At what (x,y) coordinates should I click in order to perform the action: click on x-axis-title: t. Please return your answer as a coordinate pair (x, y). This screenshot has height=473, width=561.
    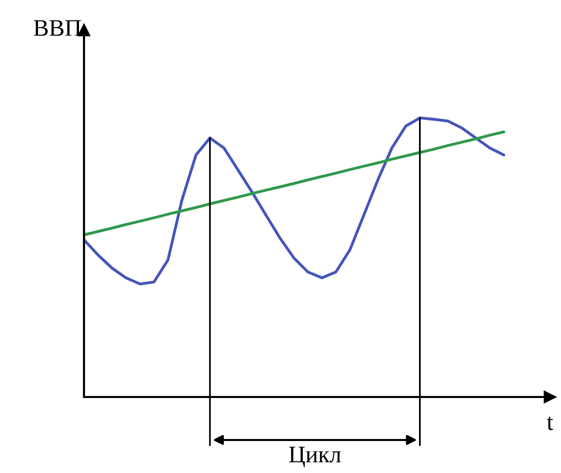
    Looking at the image, I should click on (550, 423).